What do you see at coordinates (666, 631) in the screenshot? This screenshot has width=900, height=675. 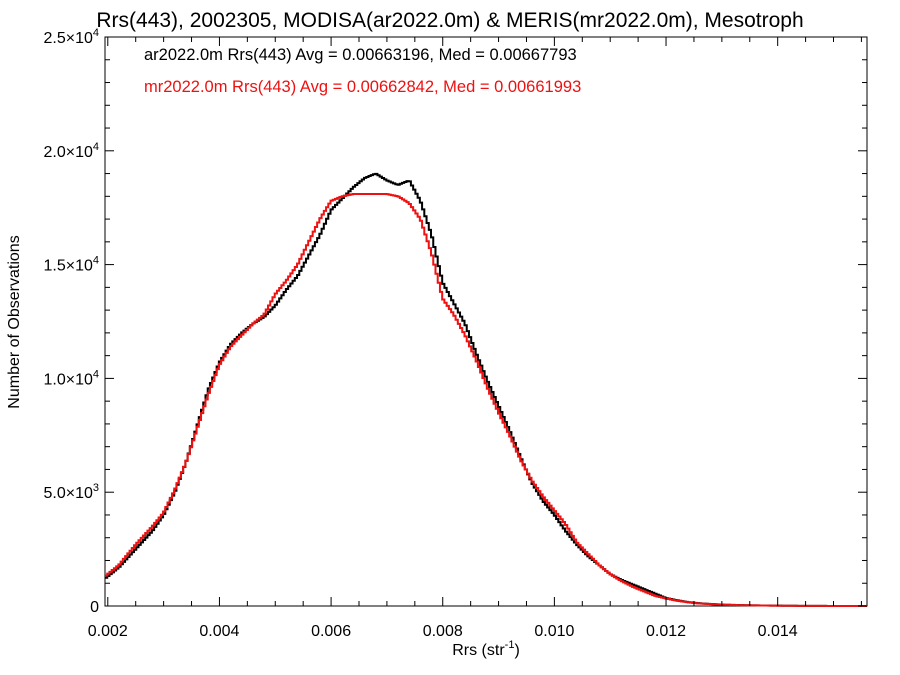 I see `x-tick-label: 0.012` at bounding box center [666, 631].